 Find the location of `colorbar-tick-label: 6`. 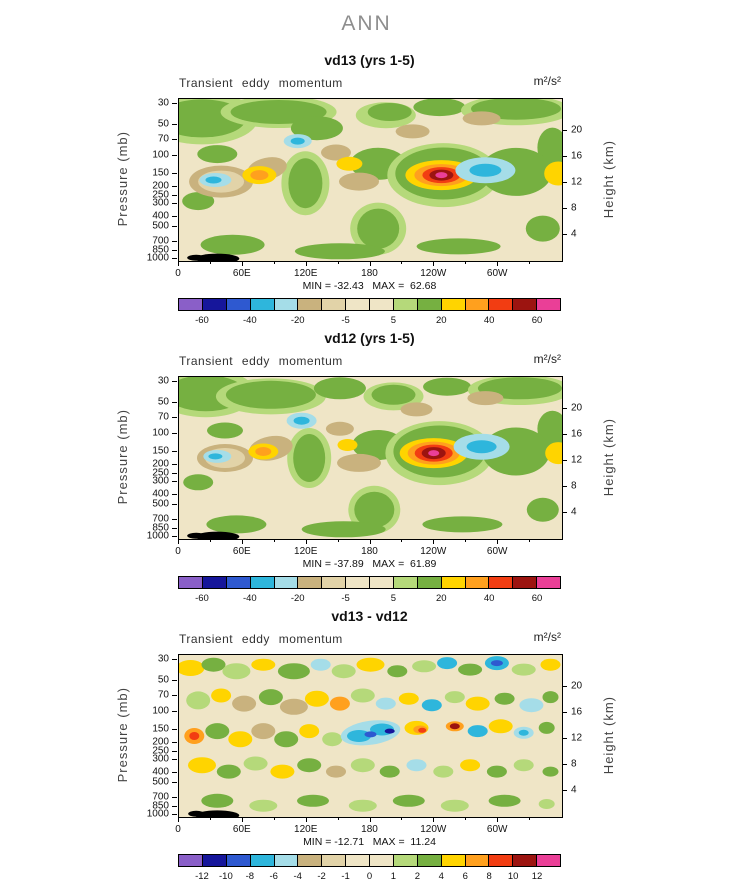

colorbar-tick-label: 6 is located at coordinates (465, 876).